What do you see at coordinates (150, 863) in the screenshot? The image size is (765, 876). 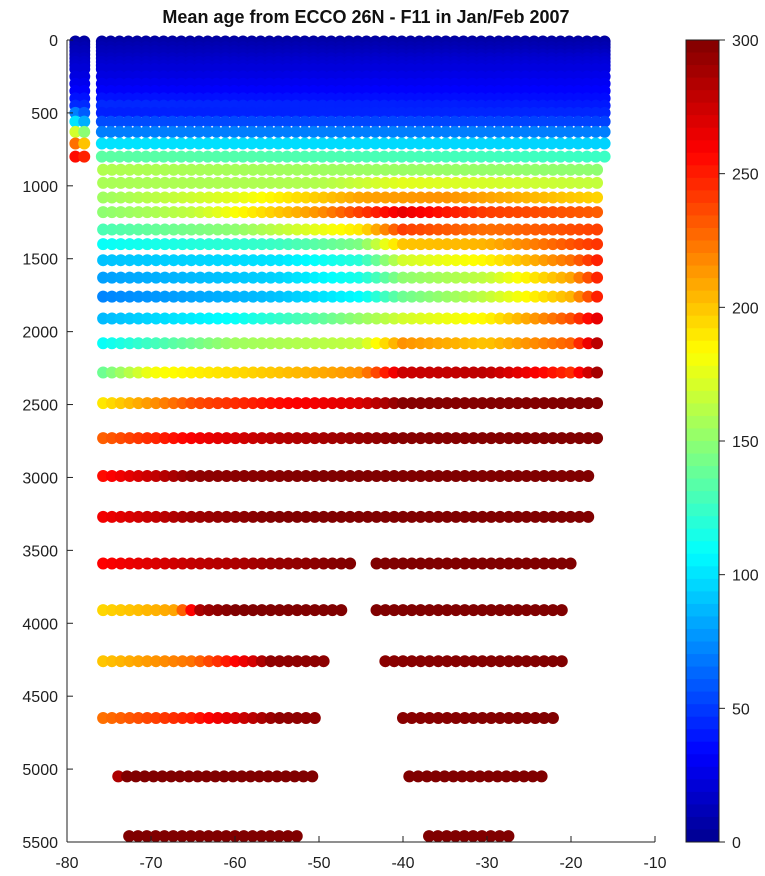 I see `x-tick-label-1: -70` at bounding box center [150, 863].